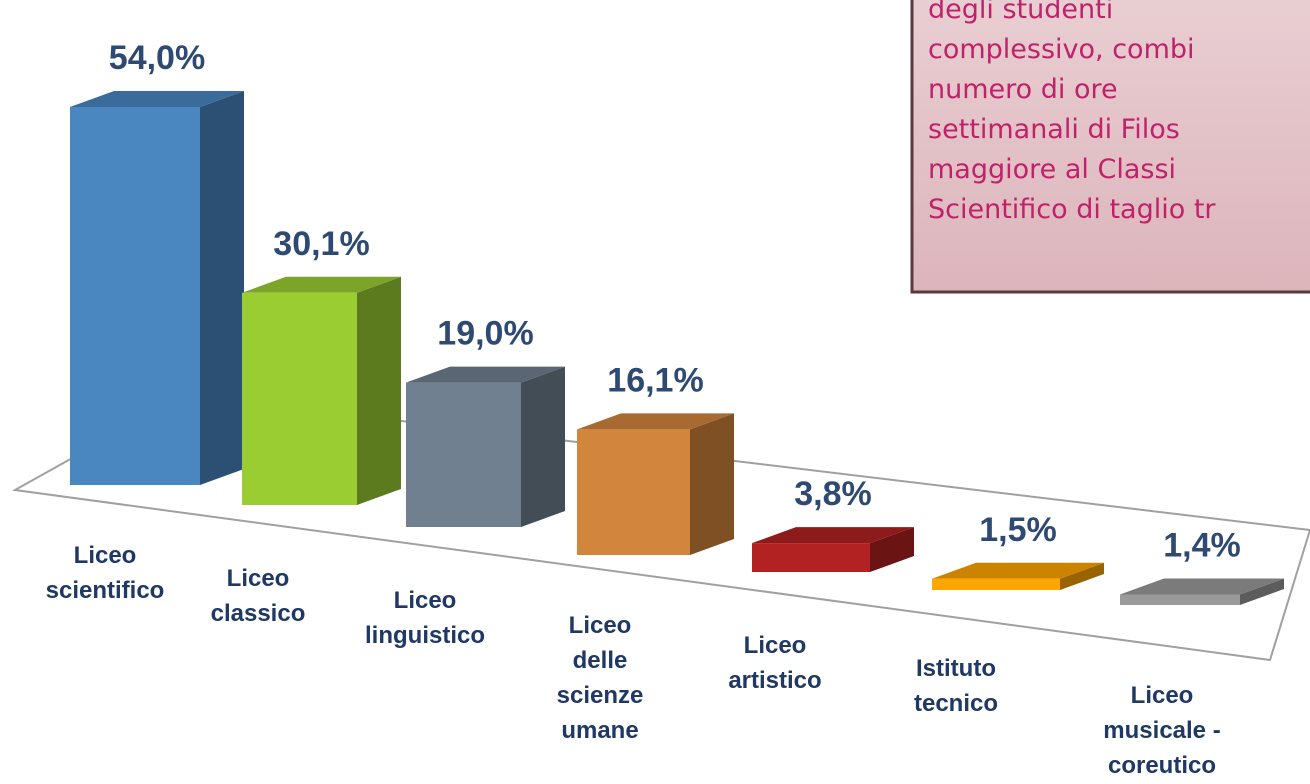 The height and width of the screenshot is (784, 1310). What do you see at coordinates (600, 678) in the screenshot?
I see `category-label: Liceo delle scienze umane` at bounding box center [600, 678].